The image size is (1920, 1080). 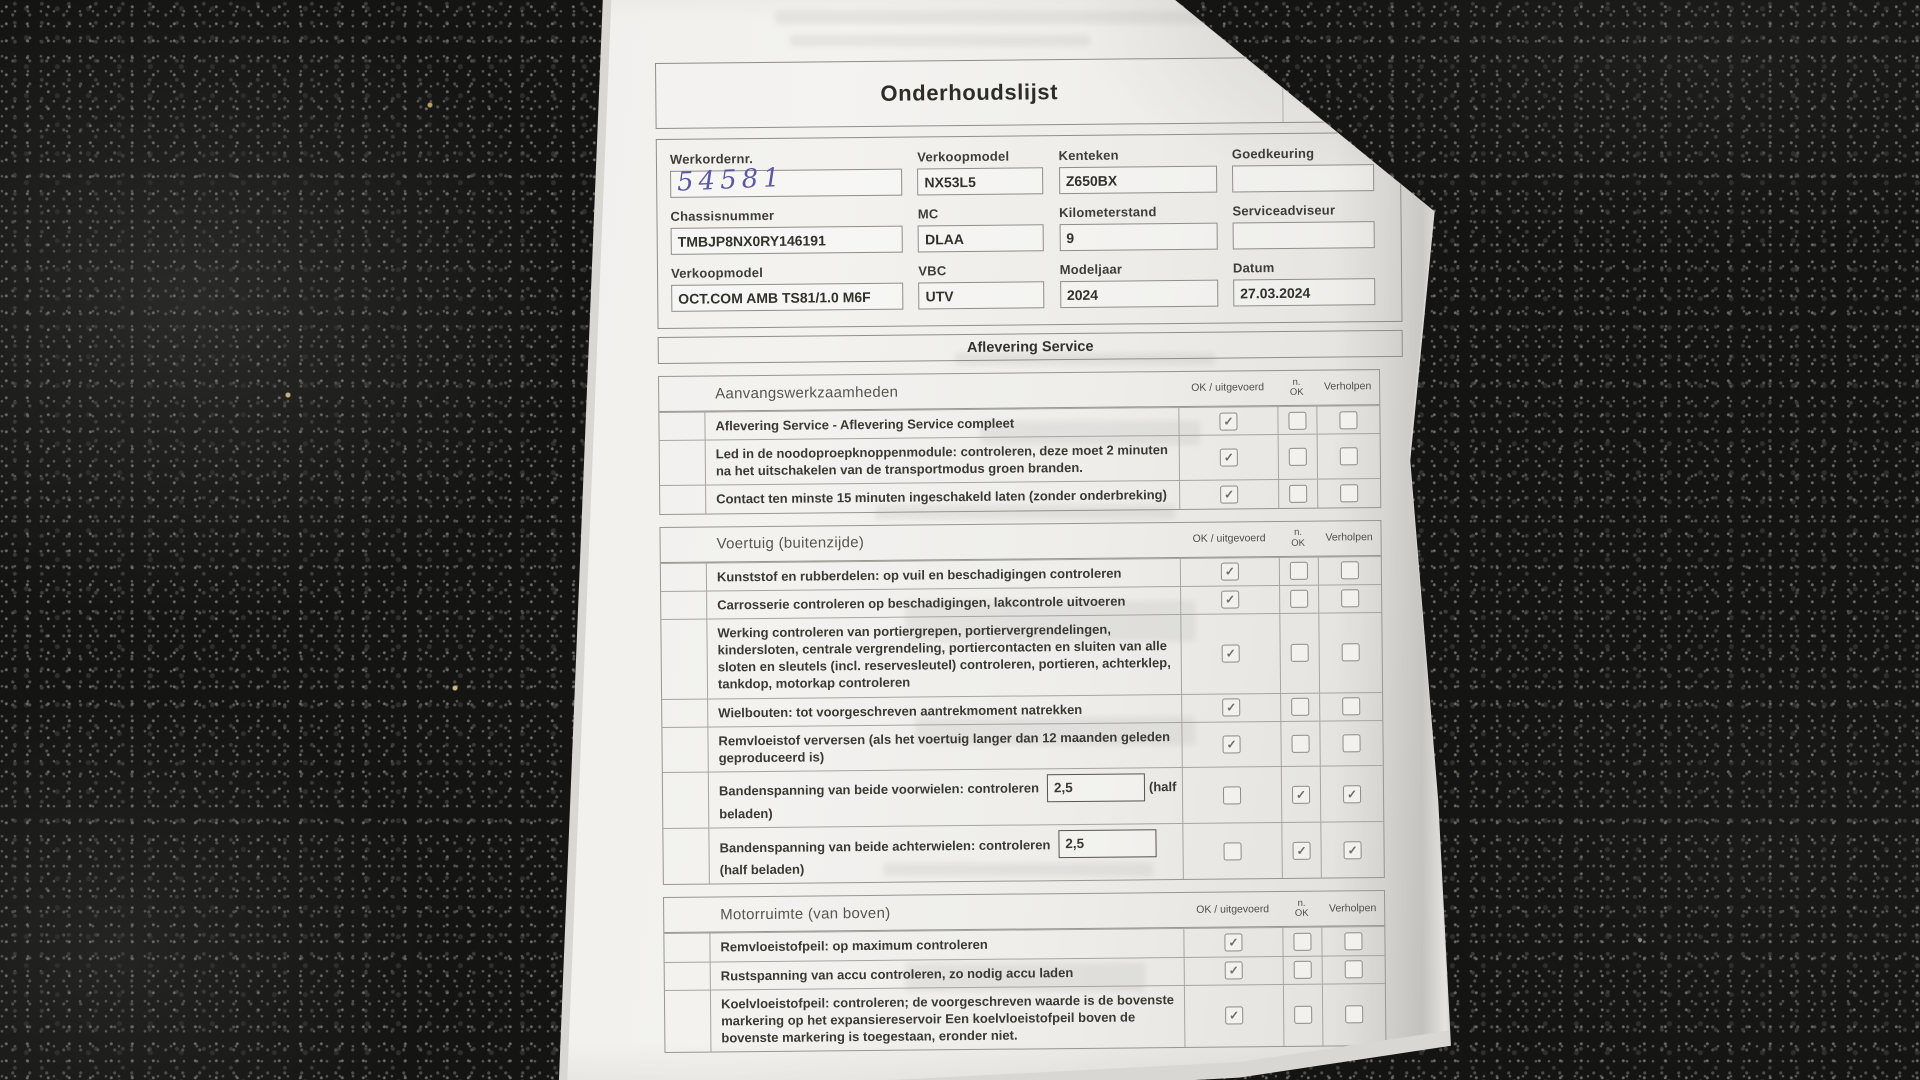 I want to click on field-label: Werkordernr., so click(x=711, y=159).